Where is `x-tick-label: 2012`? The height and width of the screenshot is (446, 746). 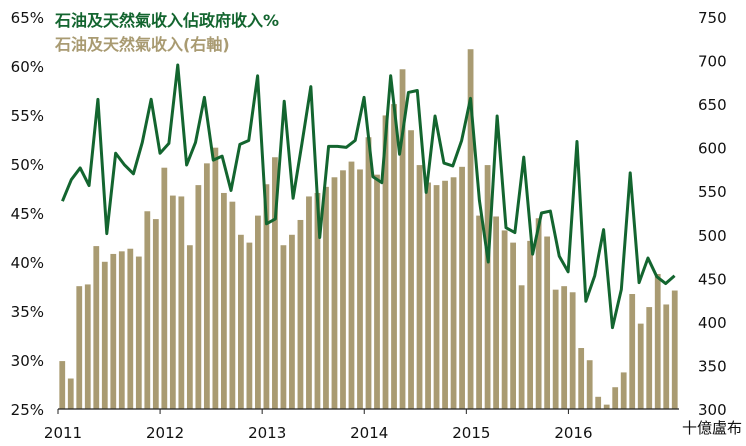 x-tick-label: 2012 is located at coordinates (165, 433).